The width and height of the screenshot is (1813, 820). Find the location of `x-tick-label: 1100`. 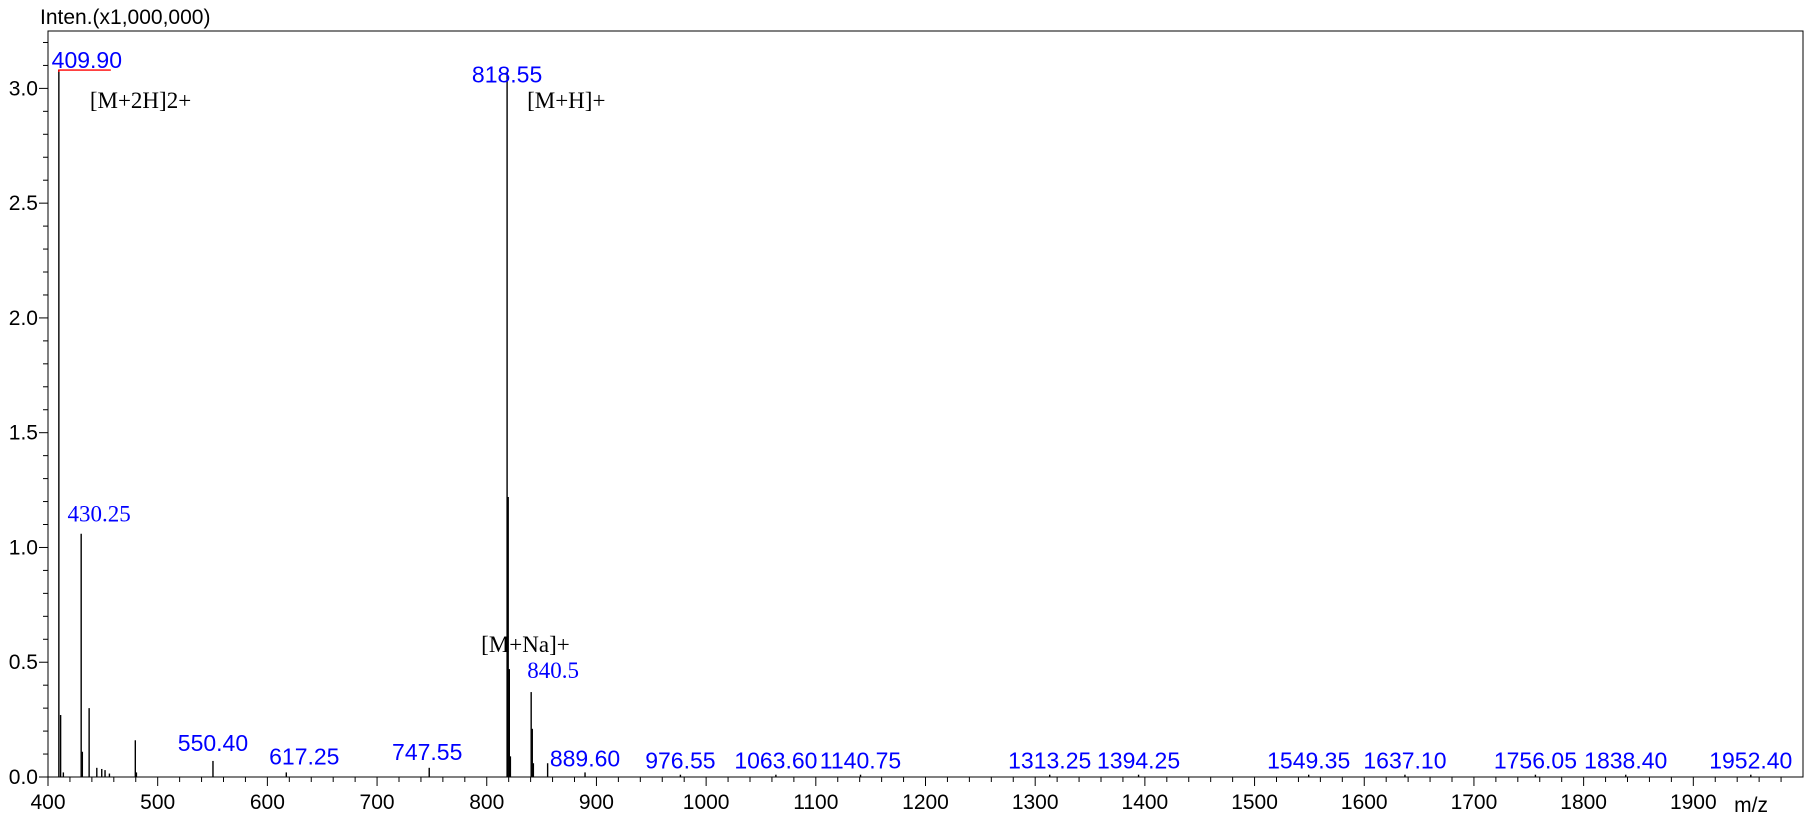

x-tick-label: 1100 is located at coordinates (815, 802).